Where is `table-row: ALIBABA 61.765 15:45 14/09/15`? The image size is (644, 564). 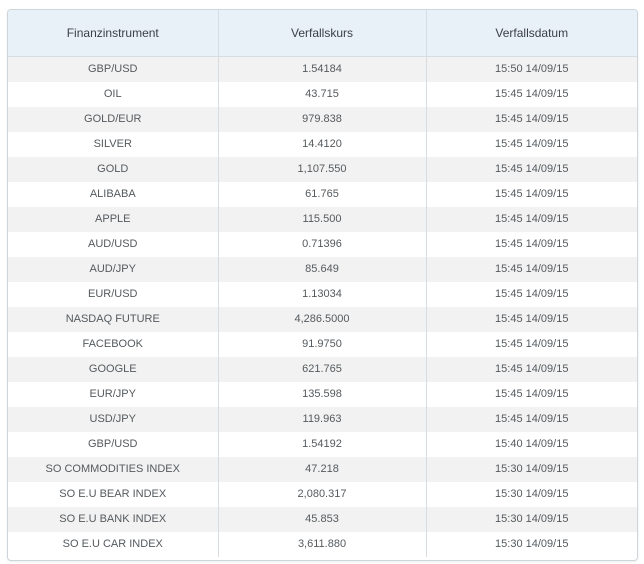
table-row: ALIBABA 61.765 15:45 14/09/15 is located at coordinates (322, 194).